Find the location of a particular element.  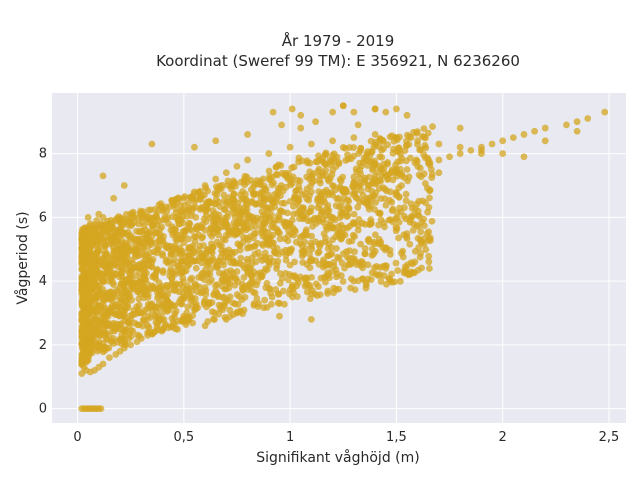

x-axis-label: Signifikant våghöjd (m) is located at coordinates (337, 457).